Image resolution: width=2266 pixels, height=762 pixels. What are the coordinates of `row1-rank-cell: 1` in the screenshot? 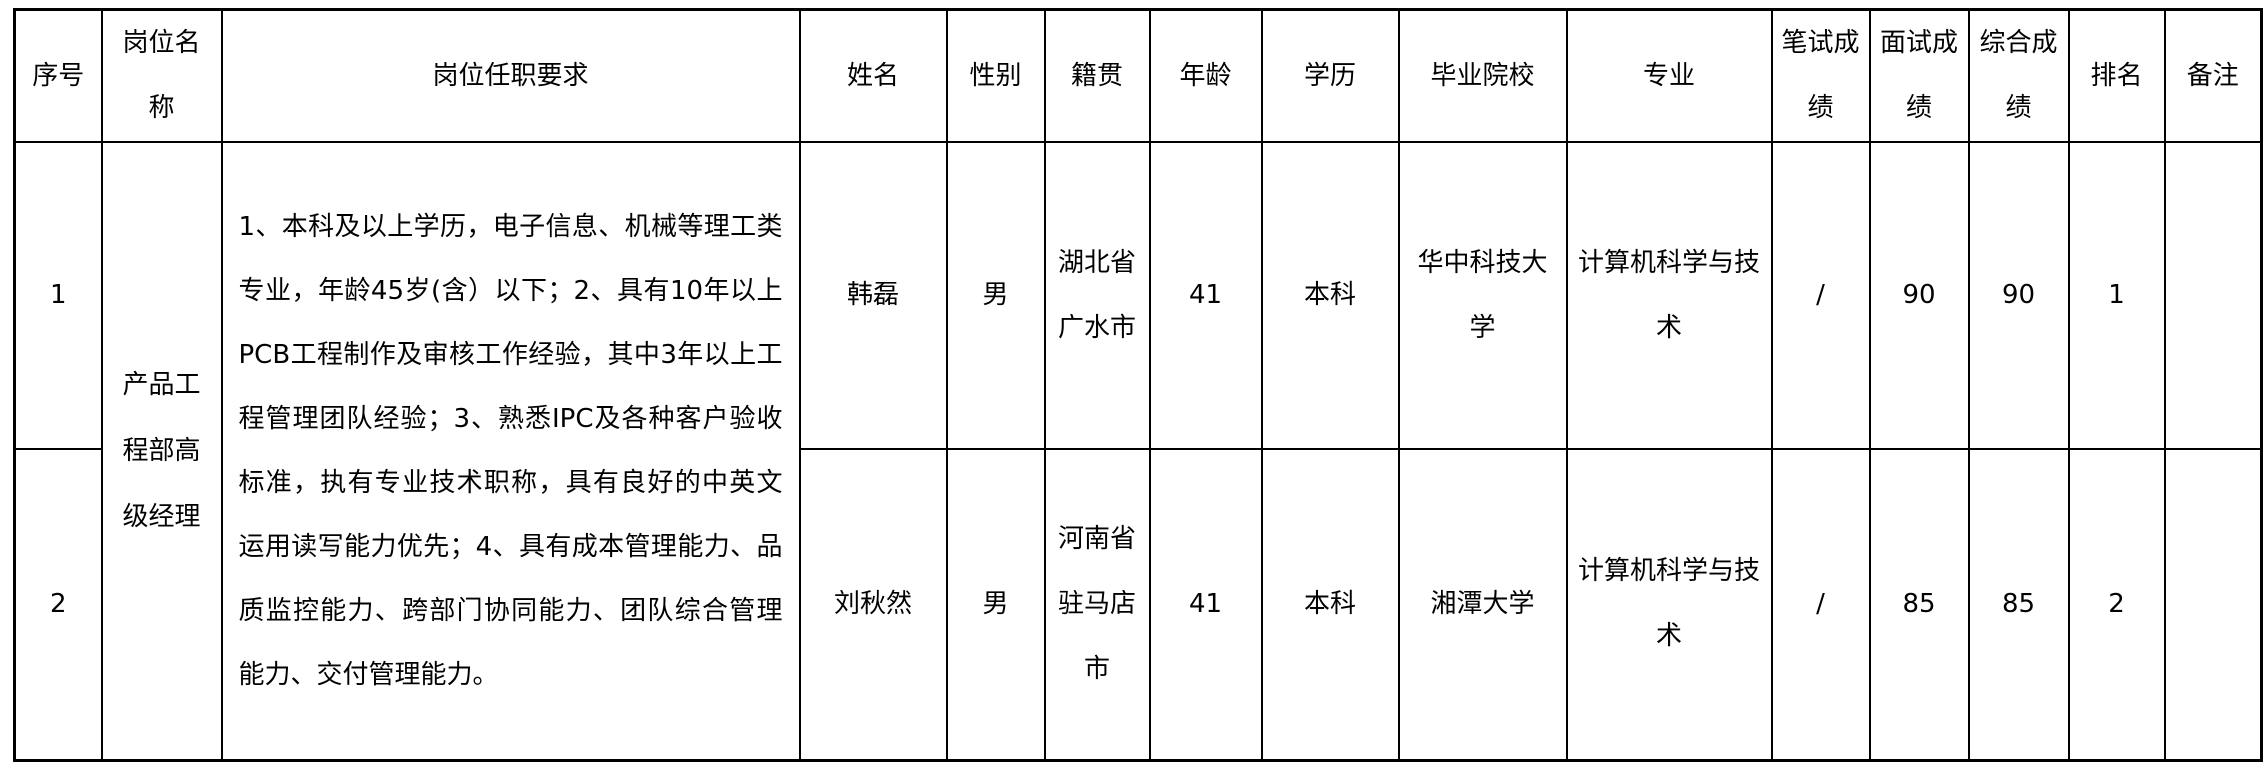 It's located at (2116, 295).